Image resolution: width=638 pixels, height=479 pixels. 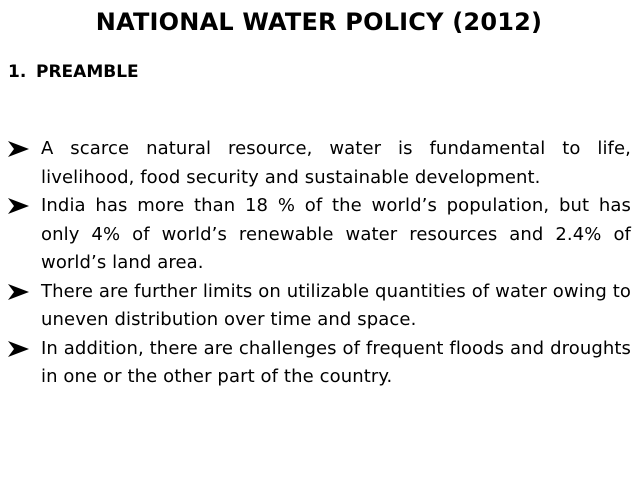 What do you see at coordinates (319, 22) in the screenshot?
I see `slide-title: NATIONAL WATER POLICY (2012)` at bounding box center [319, 22].